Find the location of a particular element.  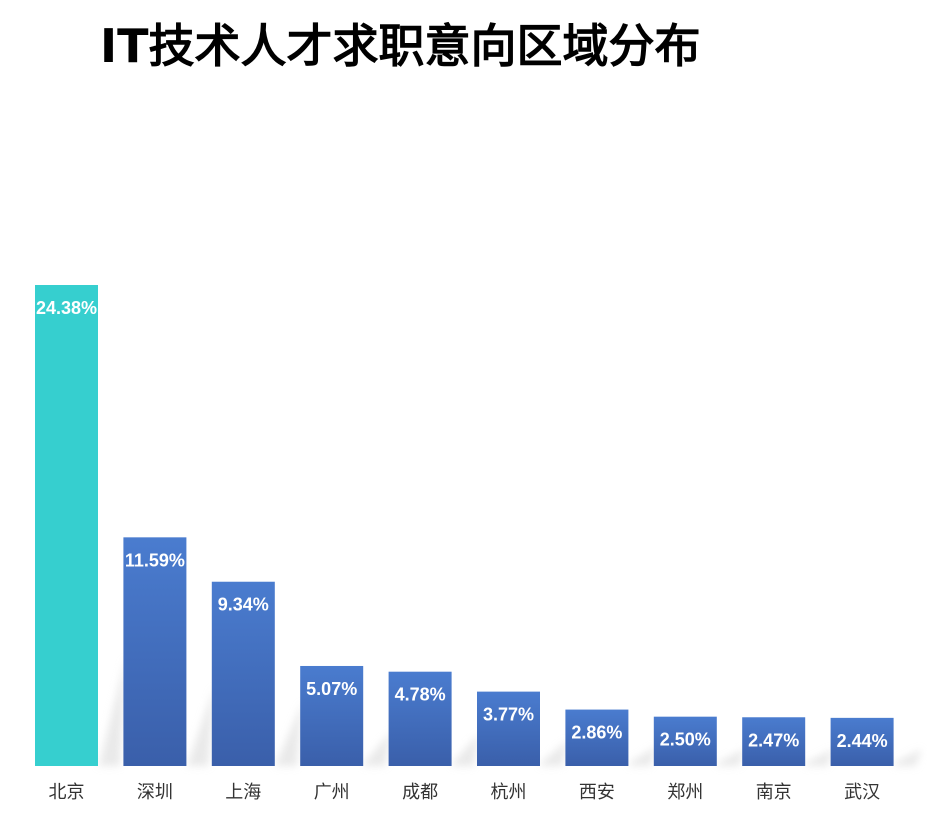

bar-武汉 is located at coordinates (862, 741).